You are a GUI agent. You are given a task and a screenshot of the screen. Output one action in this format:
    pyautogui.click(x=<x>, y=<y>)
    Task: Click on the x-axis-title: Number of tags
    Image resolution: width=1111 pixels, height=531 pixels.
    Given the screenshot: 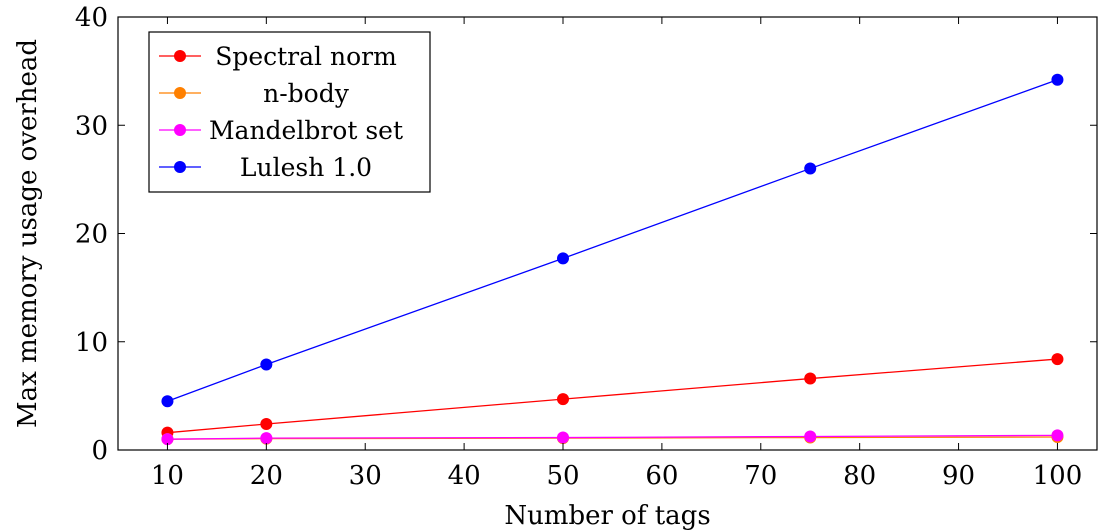 What is the action you would take?
    pyautogui.click(x=607, y=516)
    